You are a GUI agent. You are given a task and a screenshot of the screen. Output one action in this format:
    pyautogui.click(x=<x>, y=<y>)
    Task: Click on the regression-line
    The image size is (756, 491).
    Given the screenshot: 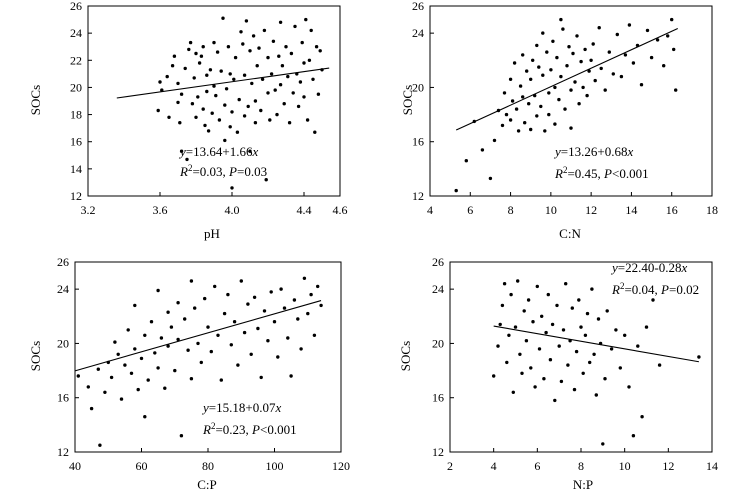 What is the action you would take?
    pyautogui.click(x=566, y=79)
    